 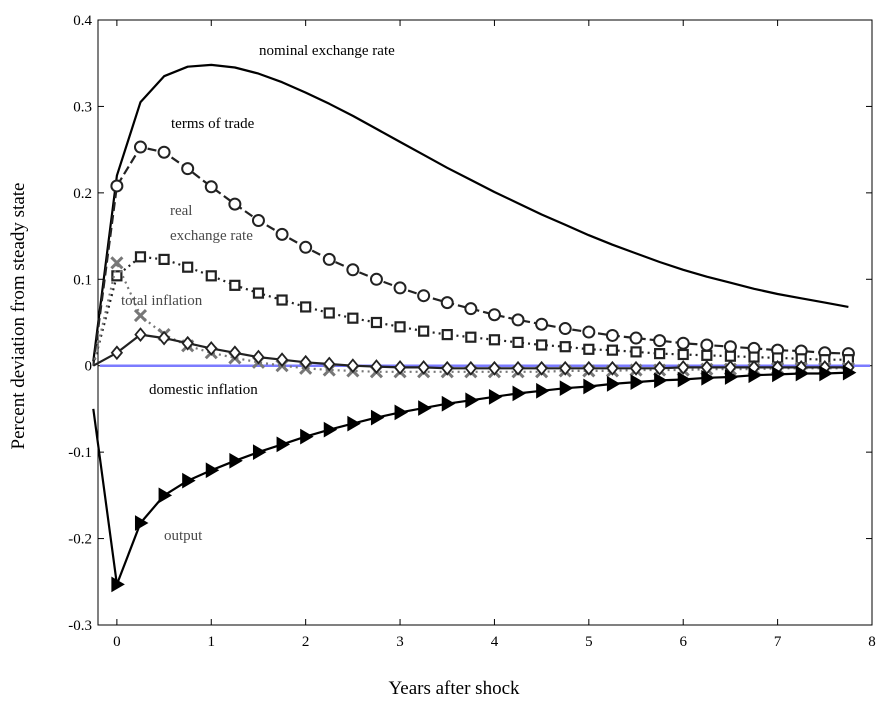 What do you see at coordinates (80, 540) in the screenshot?
I see `y-tick-label: -0.2` at bounding box center [80, 540].